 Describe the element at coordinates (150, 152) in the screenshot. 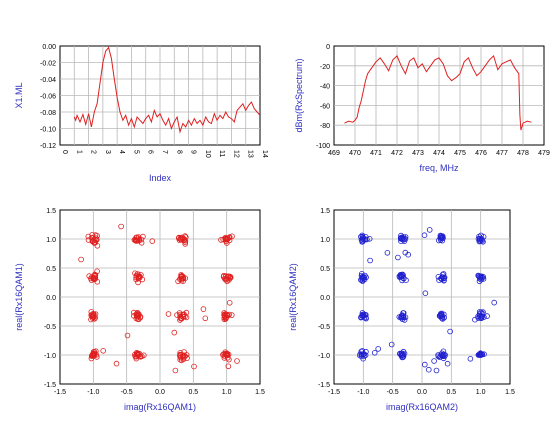

I see `chart1-xtick-label: 6` at that location.